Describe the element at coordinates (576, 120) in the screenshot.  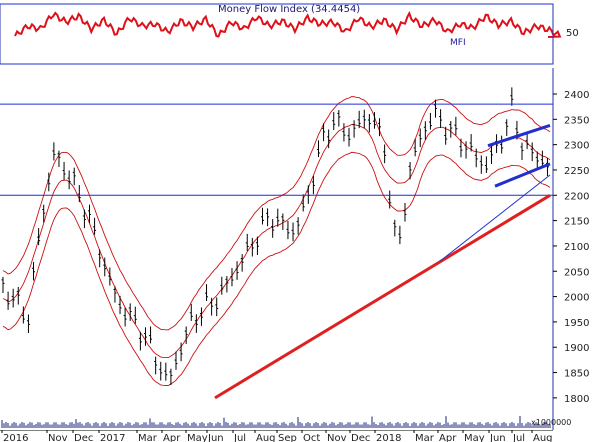
I see `price-ytick-label: 2350` at that location.